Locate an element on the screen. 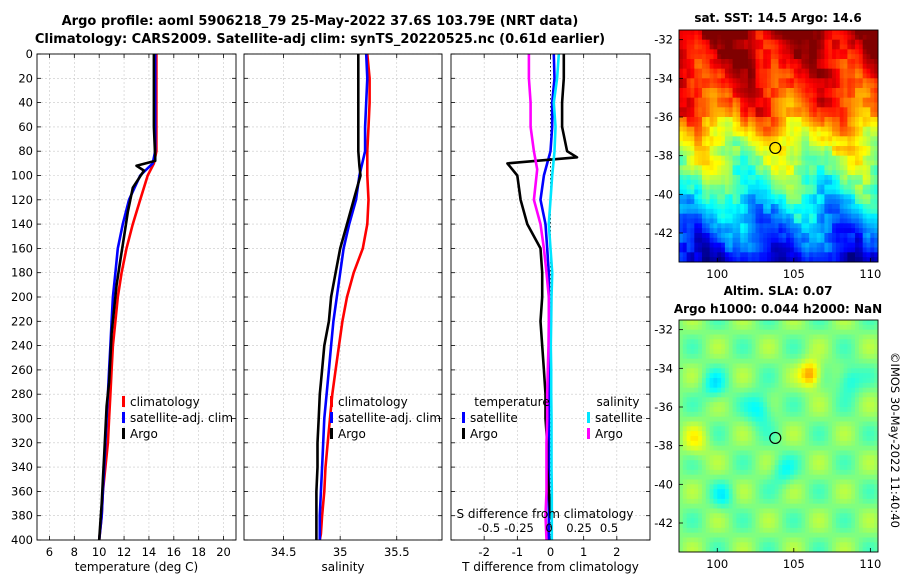  depth-tick-label: 400 is located at coordinates (22, 540).